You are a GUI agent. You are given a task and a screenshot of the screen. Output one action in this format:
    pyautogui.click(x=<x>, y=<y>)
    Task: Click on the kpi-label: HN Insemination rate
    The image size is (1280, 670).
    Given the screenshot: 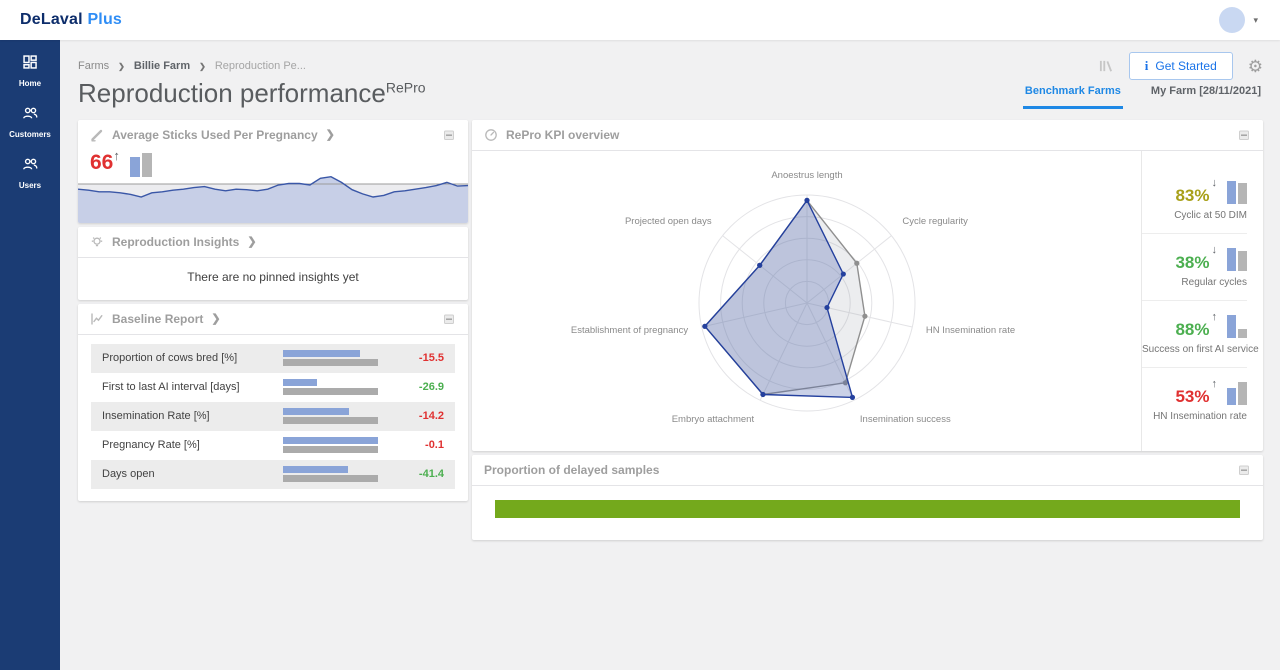 What is the action you would take?
    pyautogui.click(x=1200, y=416)
    